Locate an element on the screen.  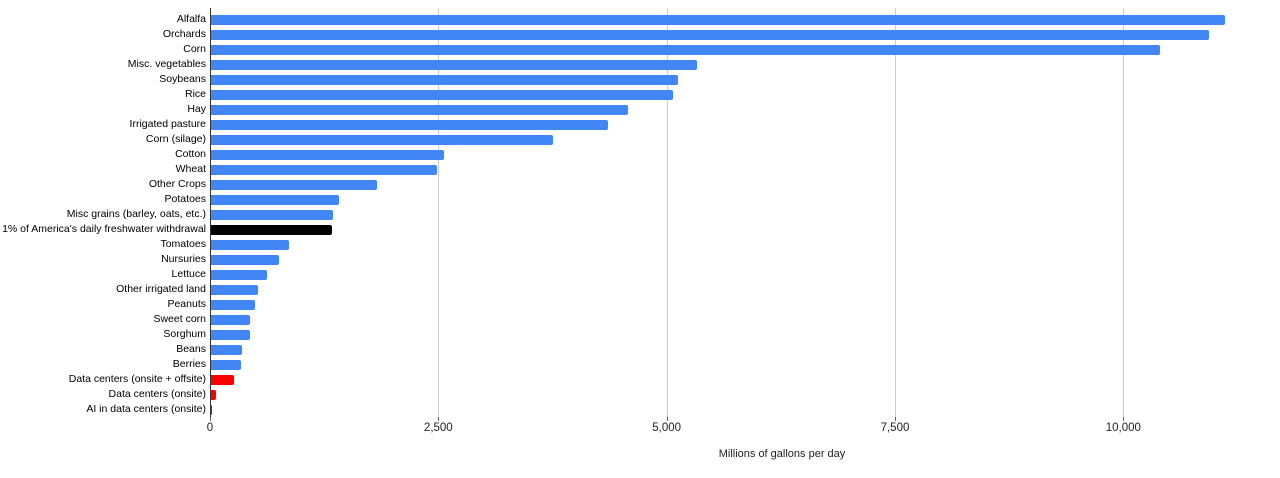
category-label: Hay is located at coordinates (196, 109).